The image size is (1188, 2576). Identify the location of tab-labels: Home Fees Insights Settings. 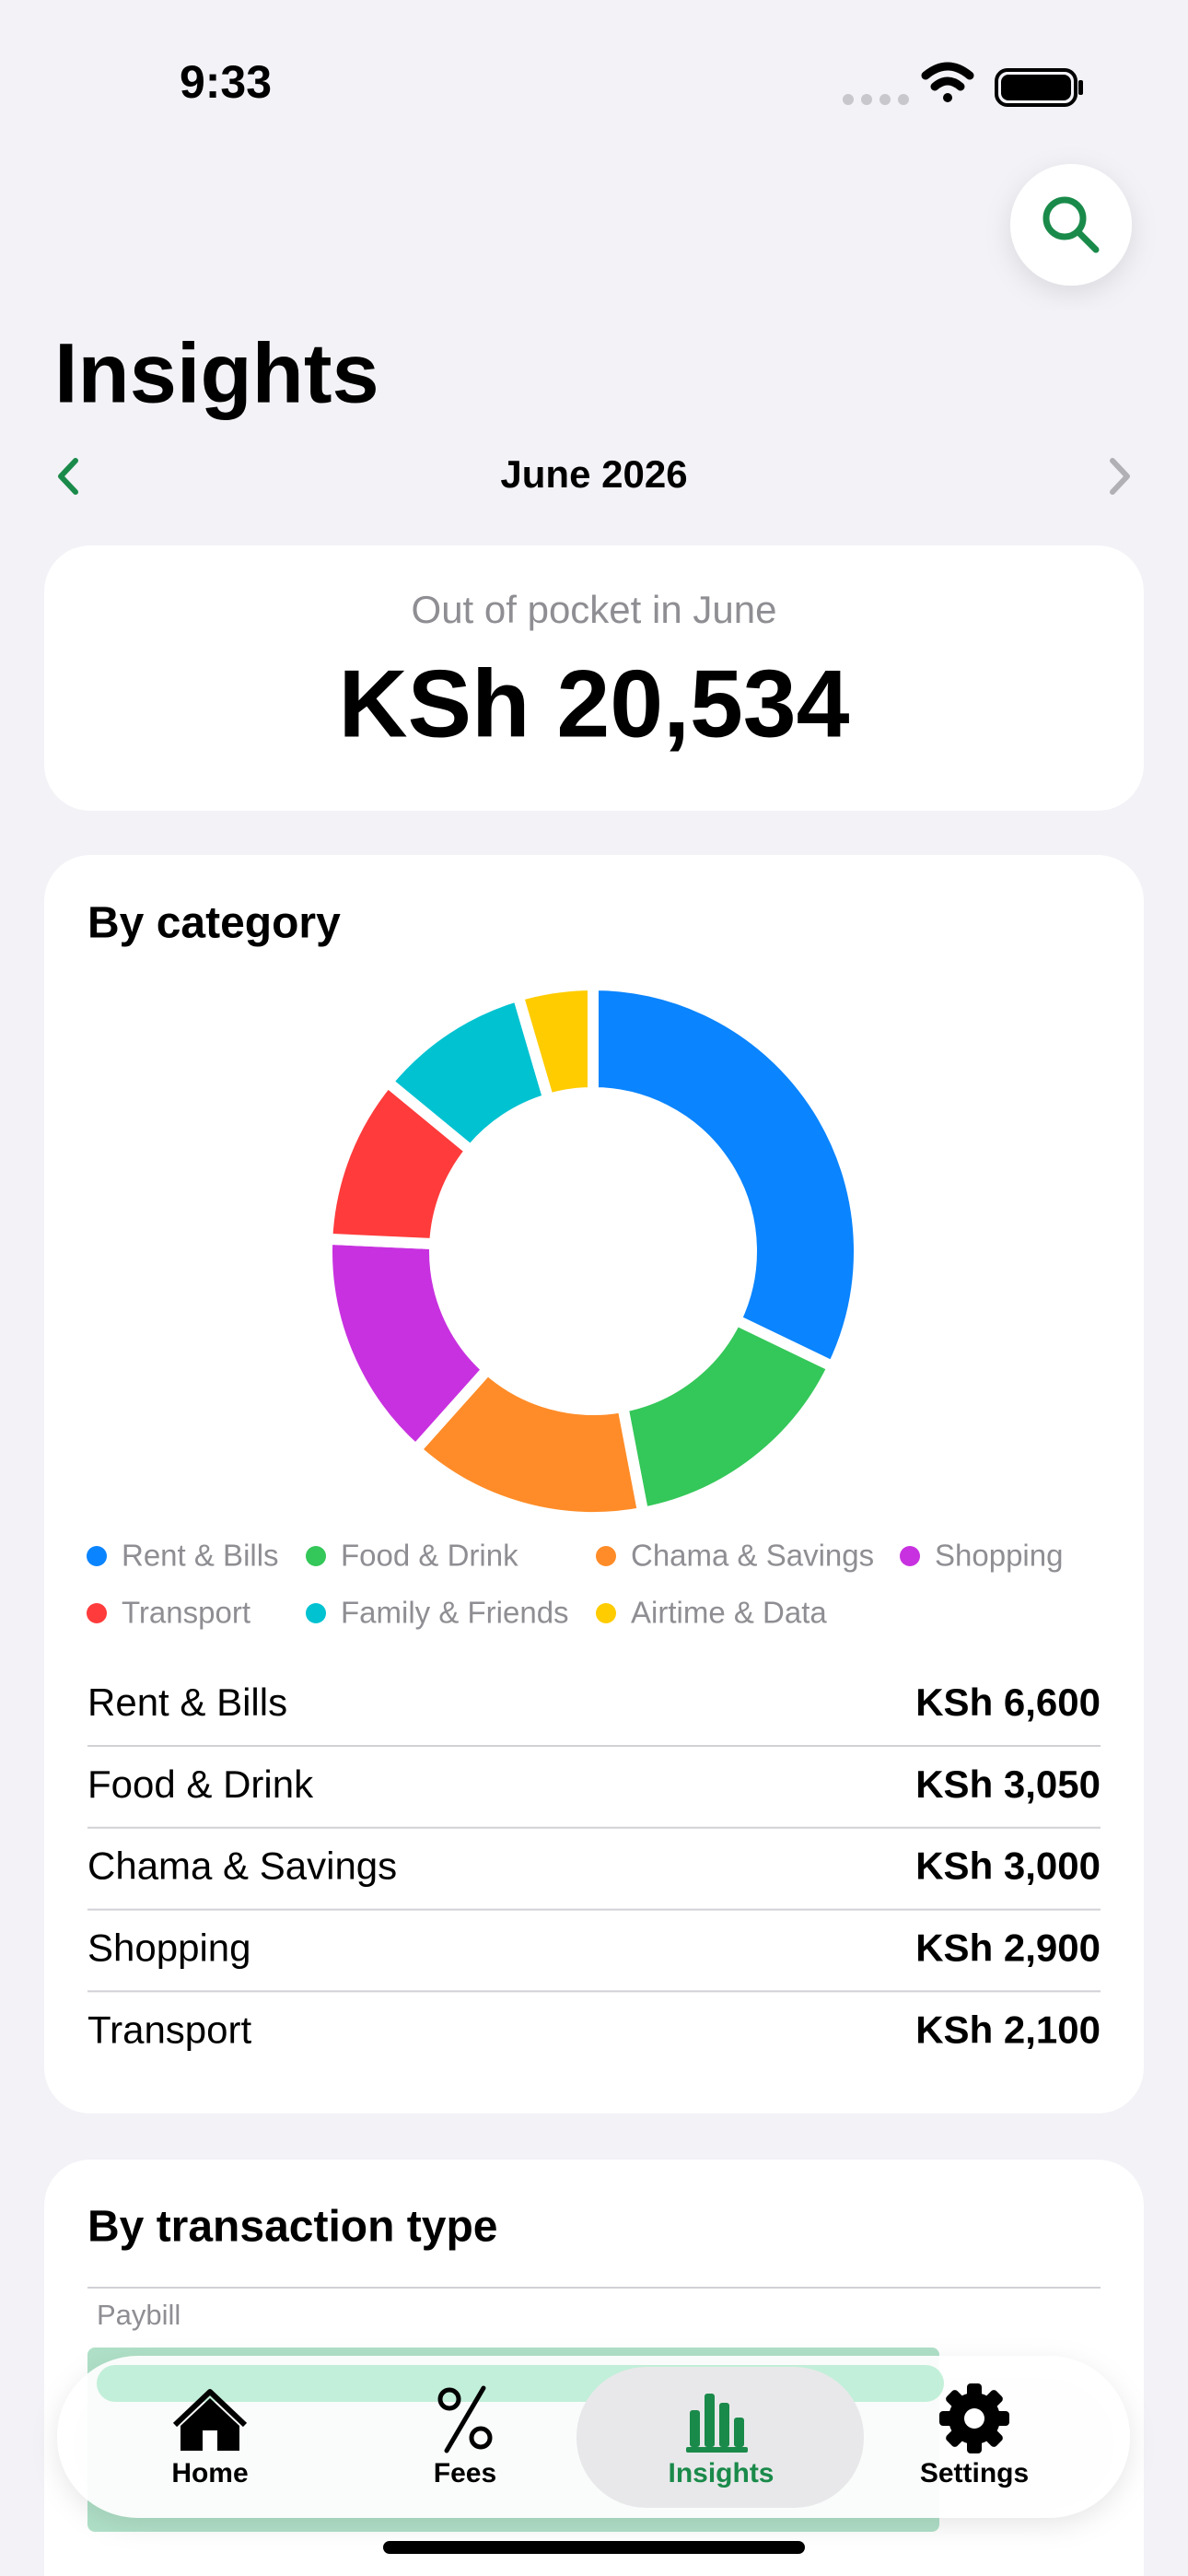
(600, 2473).